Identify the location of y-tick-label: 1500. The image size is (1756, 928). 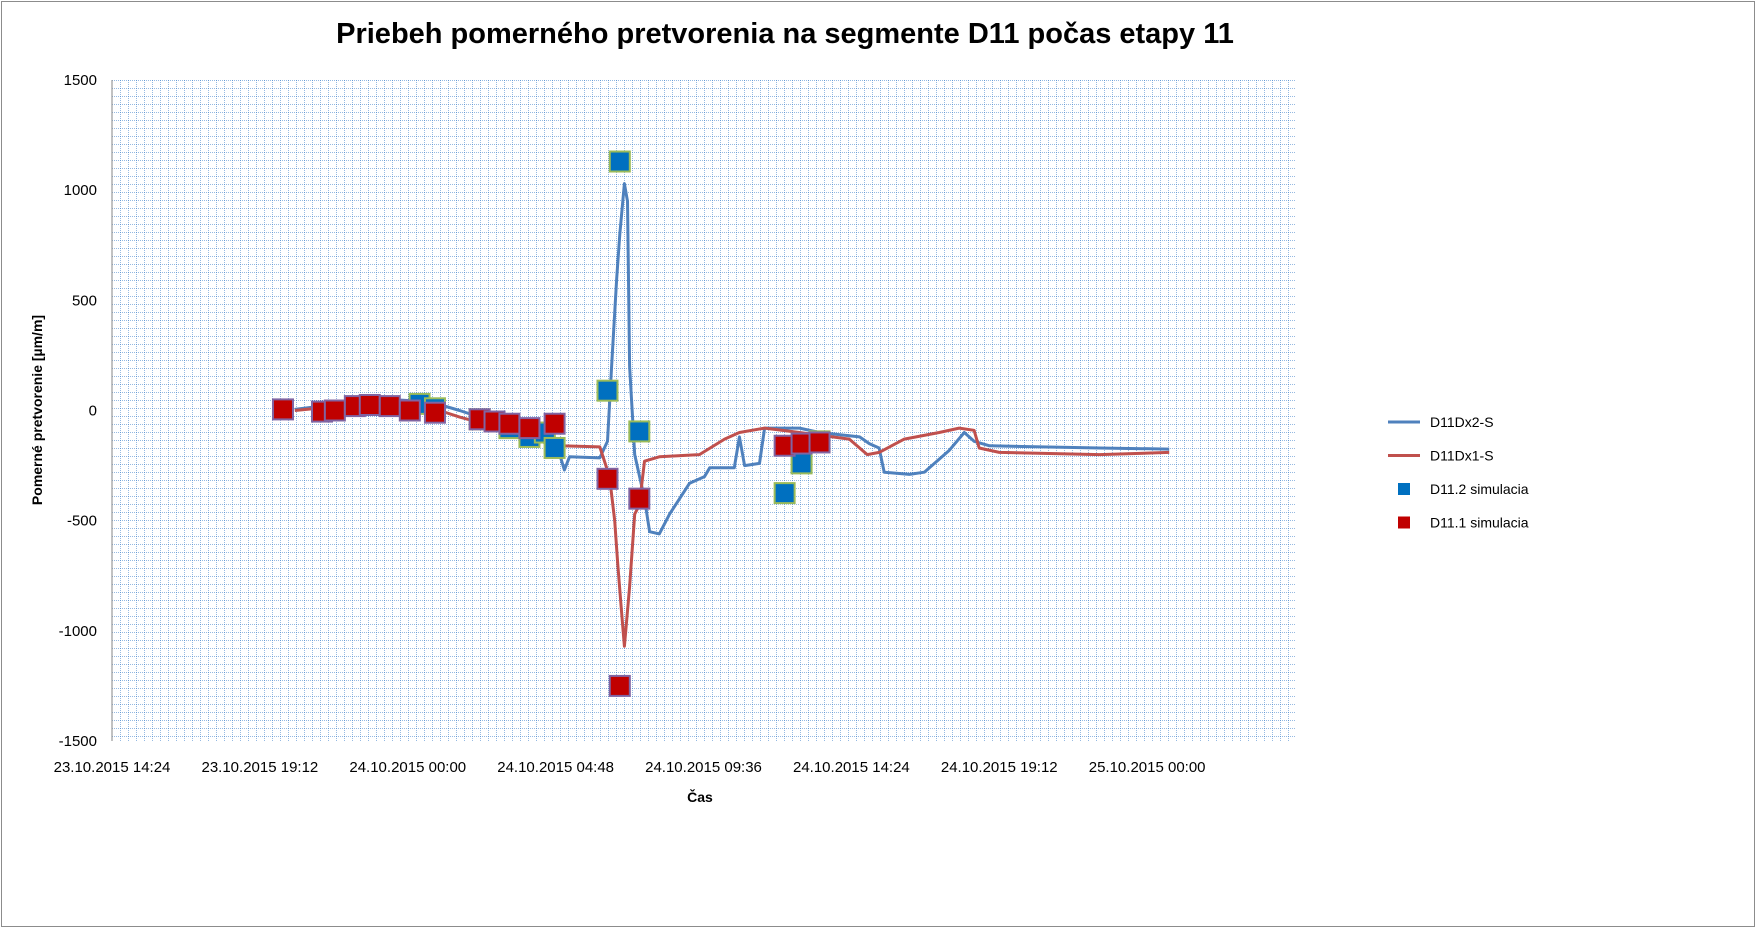
(80, 80).